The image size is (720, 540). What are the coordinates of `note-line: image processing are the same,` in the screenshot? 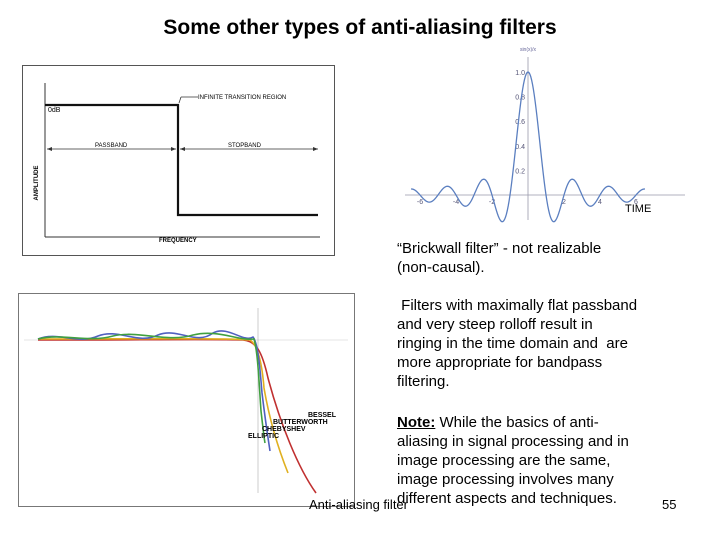 It's located at (504, 460).